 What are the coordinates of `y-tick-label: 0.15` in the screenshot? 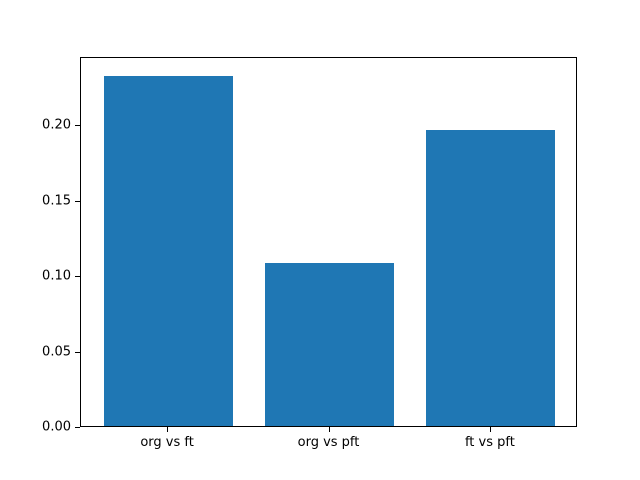 It's located at (56, 200).